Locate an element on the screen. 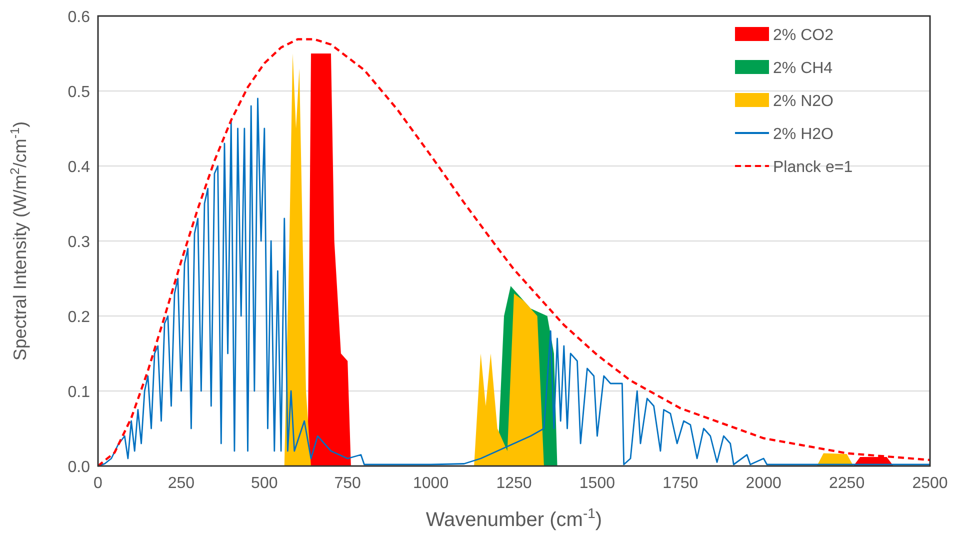 The width and height of the screenshot is (955, 540). y-tick-label: 0.3 is located at coordinates (79, 242).